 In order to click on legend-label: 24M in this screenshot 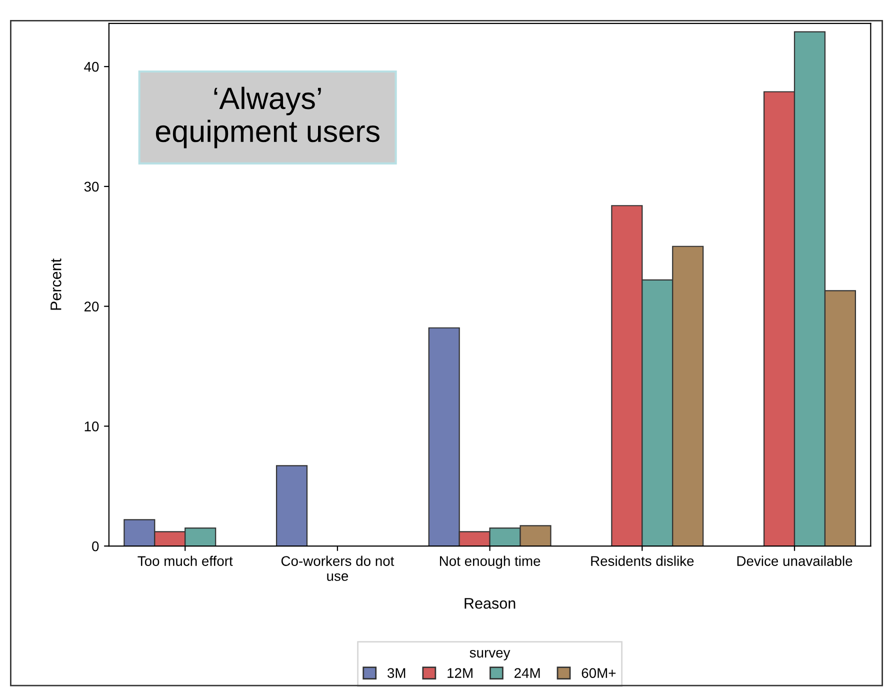, I will do `click(527, 673)`.